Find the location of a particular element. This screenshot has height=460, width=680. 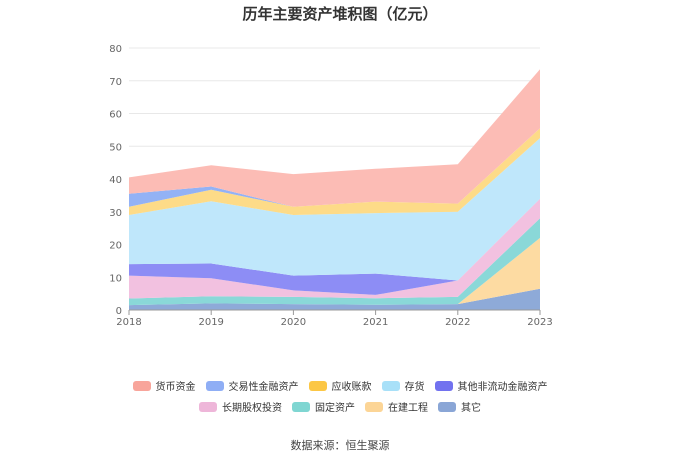

y-tick-label: 10 is located at coordinates (115, 278).